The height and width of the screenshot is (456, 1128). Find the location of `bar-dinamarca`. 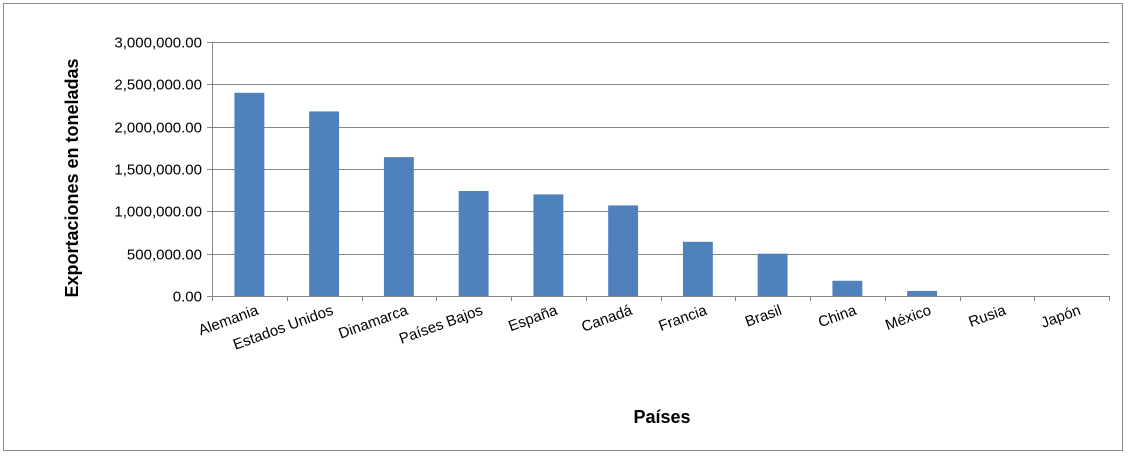

bar-dinamarca is located at coordinates (398, 226).